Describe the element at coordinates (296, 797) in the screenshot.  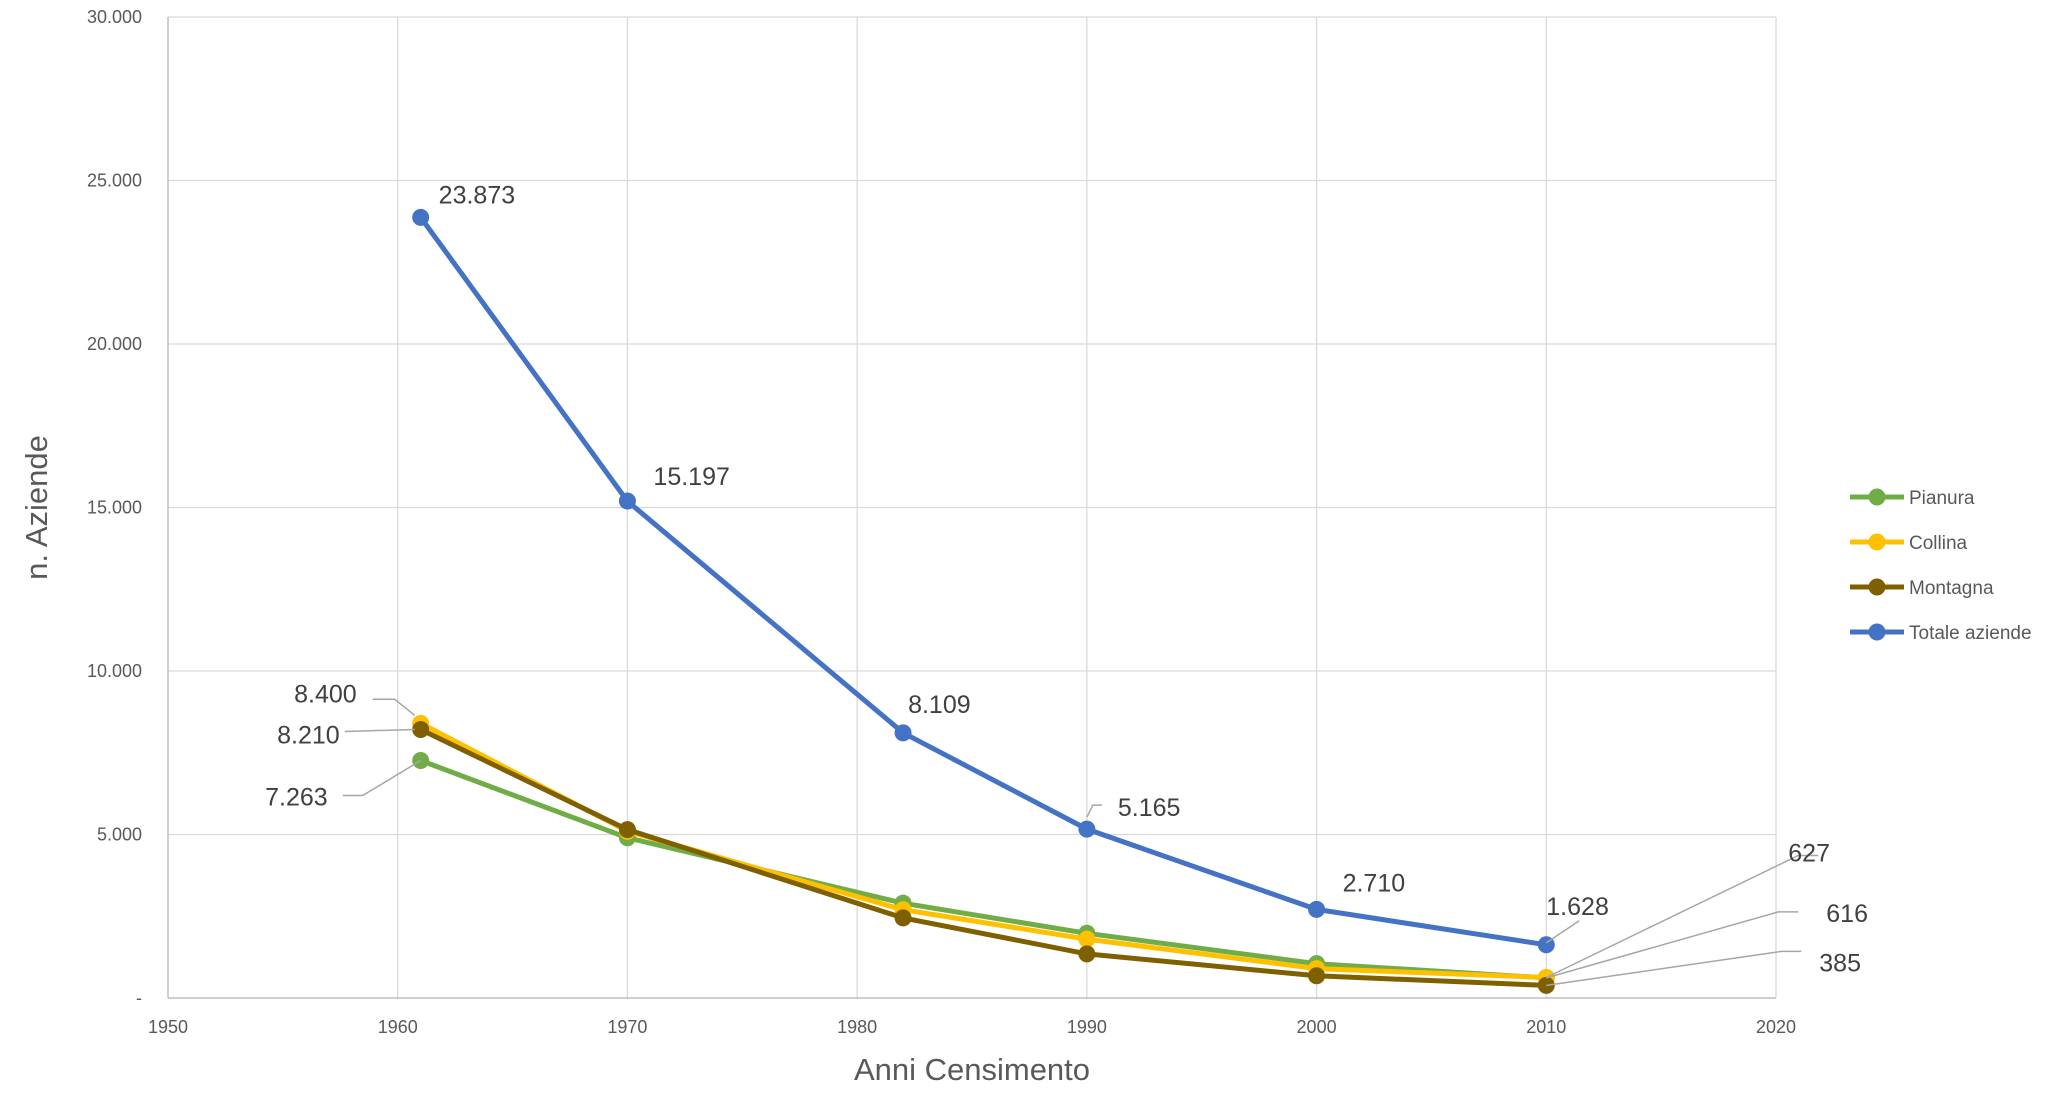
I see `data-label: 7.263` at that location.